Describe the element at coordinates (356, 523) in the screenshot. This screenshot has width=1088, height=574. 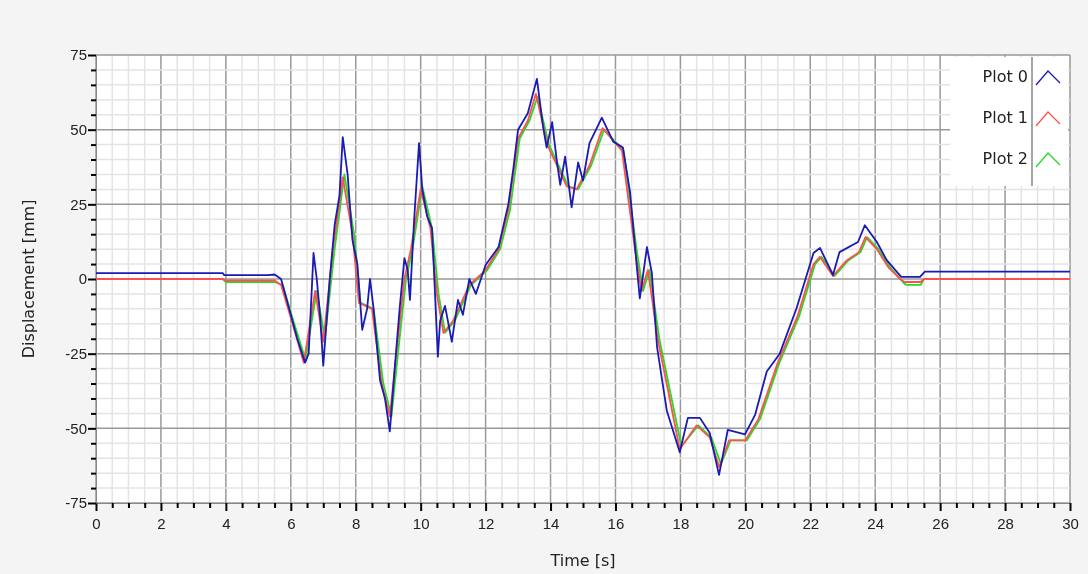
I see `x-tick-label: 8` at that location.